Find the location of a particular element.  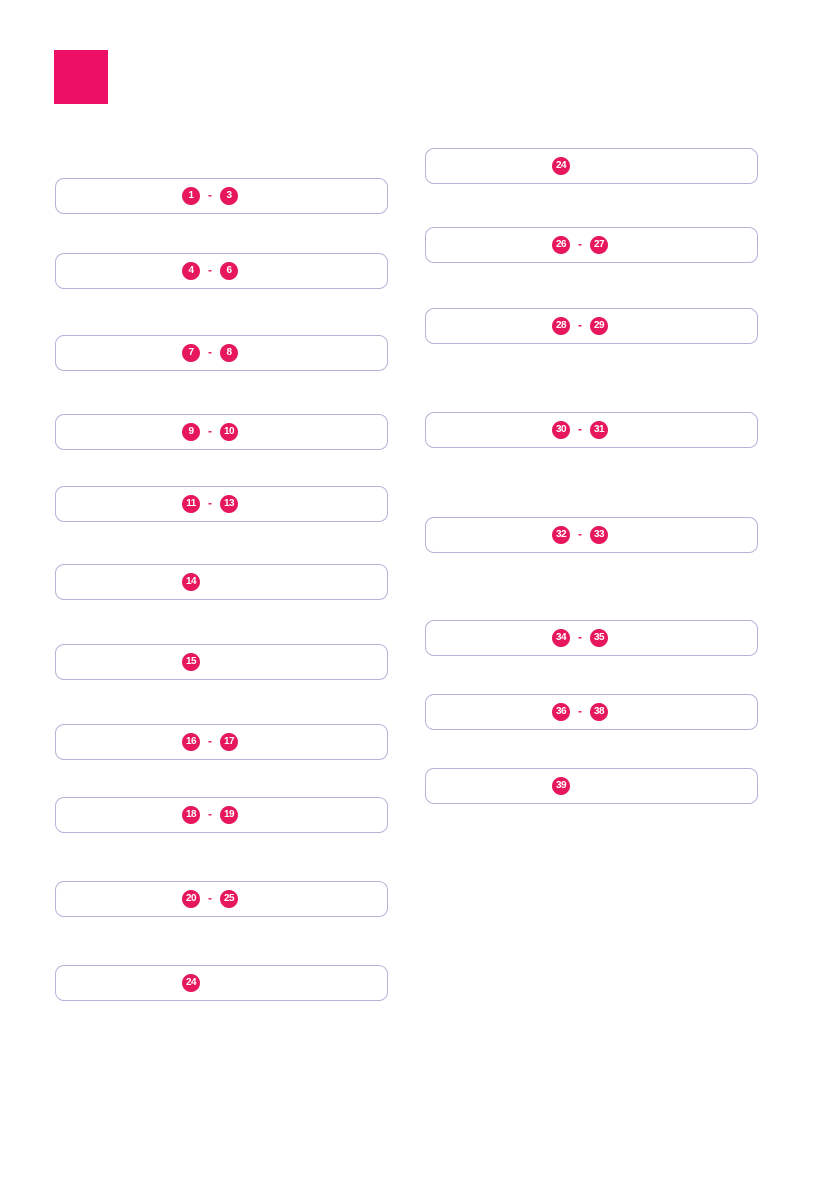

page-number-badge: 4 is located at coordinates (191, 271).